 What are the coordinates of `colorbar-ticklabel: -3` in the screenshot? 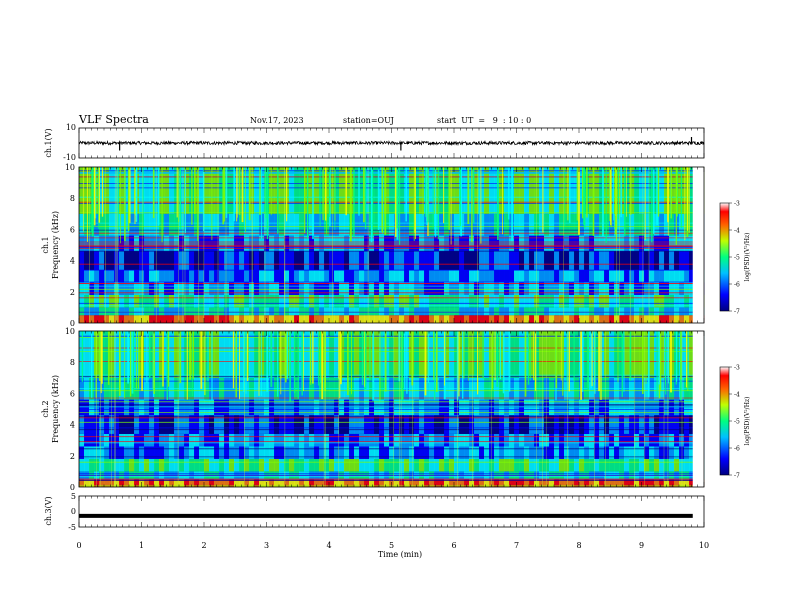 It's located at (737, 368).